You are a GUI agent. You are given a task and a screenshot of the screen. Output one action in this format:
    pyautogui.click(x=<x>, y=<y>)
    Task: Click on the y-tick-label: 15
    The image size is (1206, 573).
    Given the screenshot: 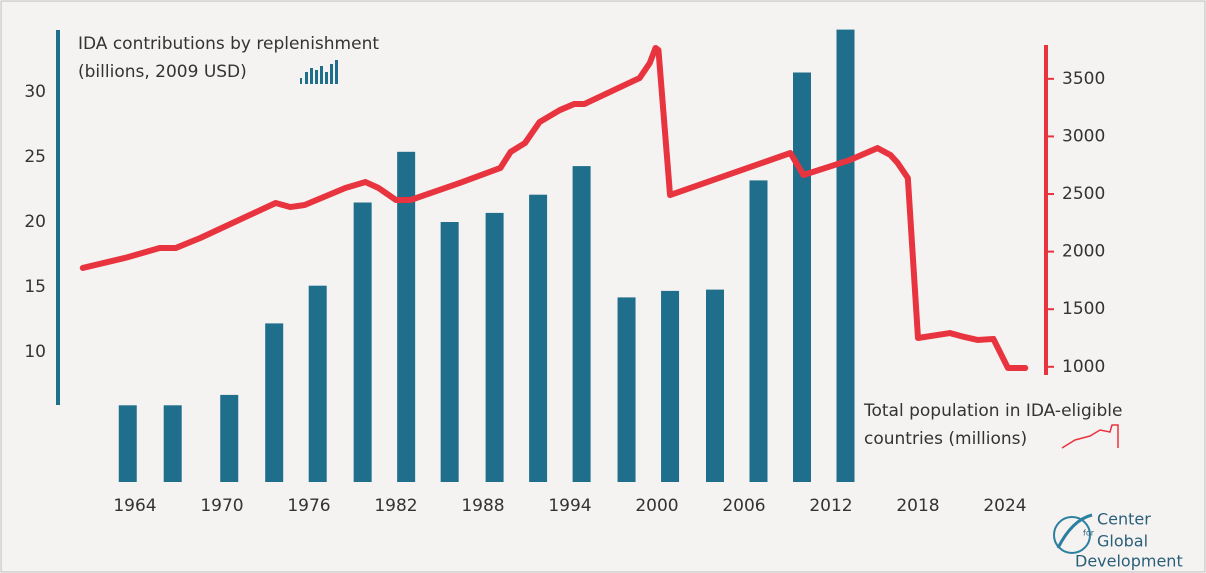 What is the action you would take?
    pyautogui.click(x=35, y=287)
    